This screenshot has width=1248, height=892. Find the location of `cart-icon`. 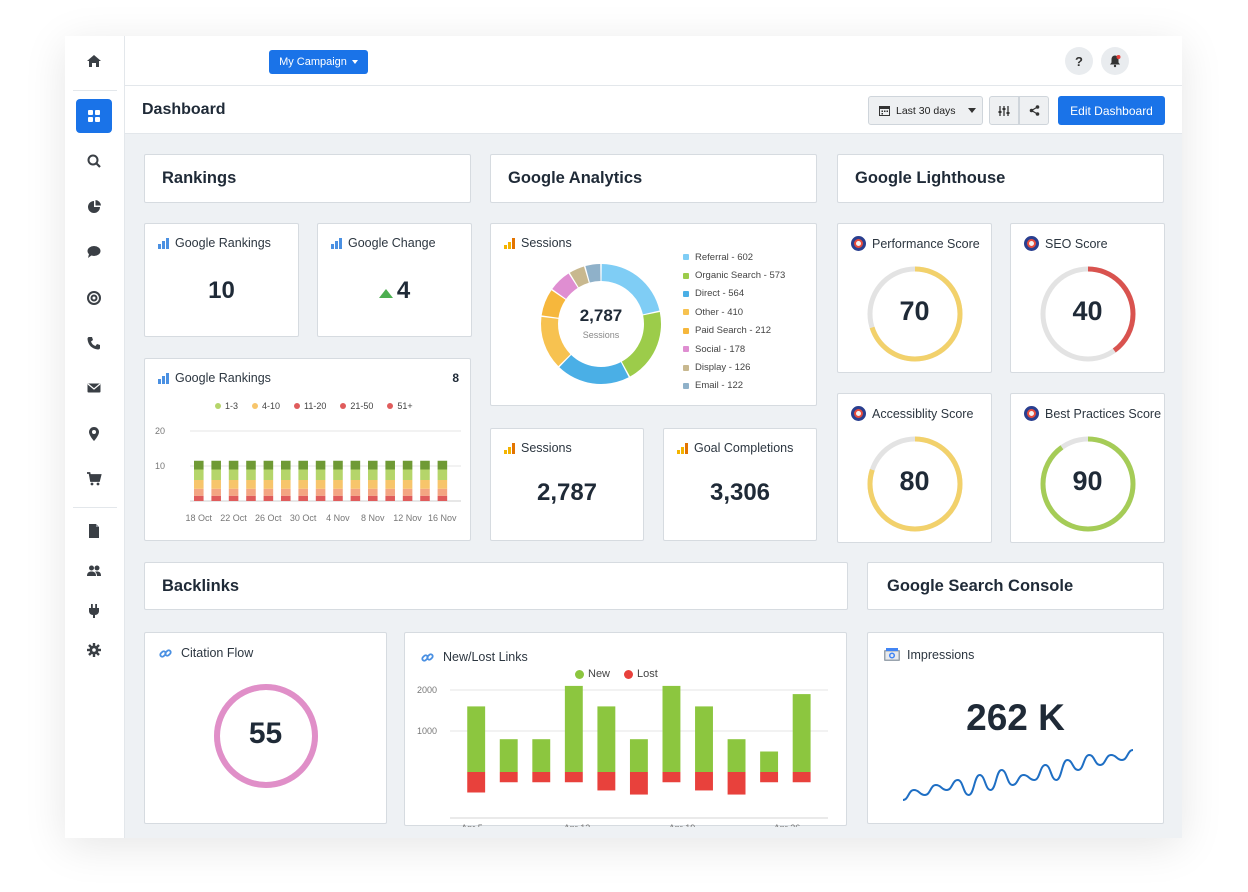

cart-icon is located at coordinates (94, 479).